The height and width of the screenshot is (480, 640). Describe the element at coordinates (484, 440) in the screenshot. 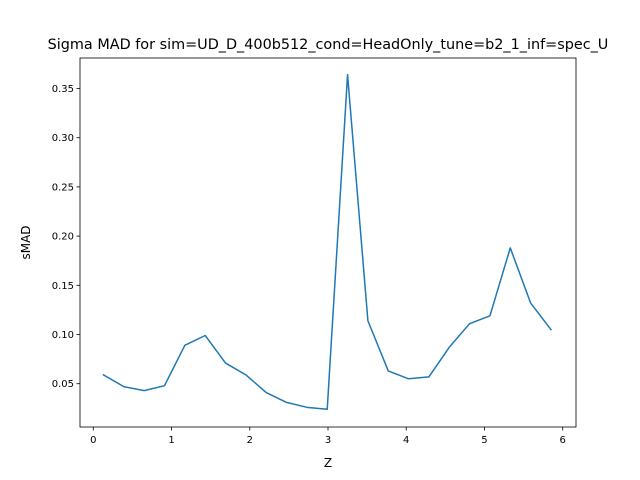

I see `x-tick-label: 5` at that location.